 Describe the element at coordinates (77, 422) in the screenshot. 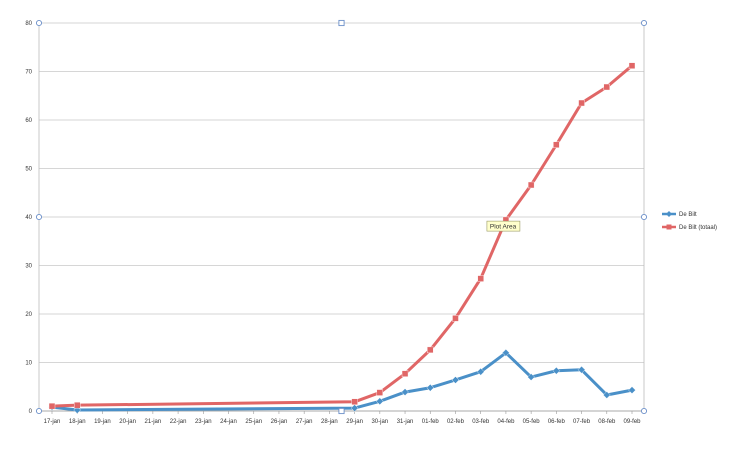

I see `x-tick-label: 18-jan` at that location.